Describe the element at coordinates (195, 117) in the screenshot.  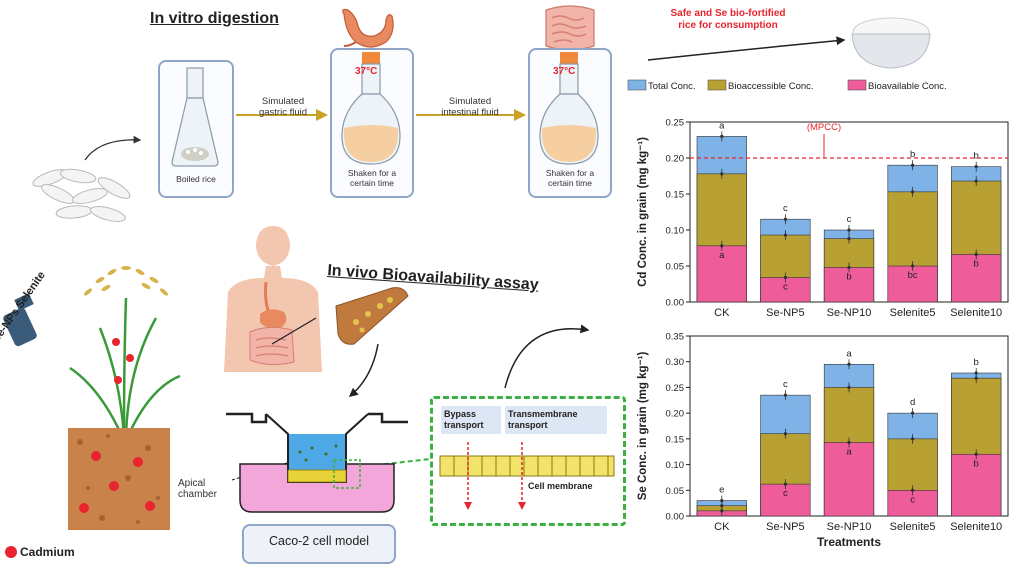
I see `flask-icon` at that location.